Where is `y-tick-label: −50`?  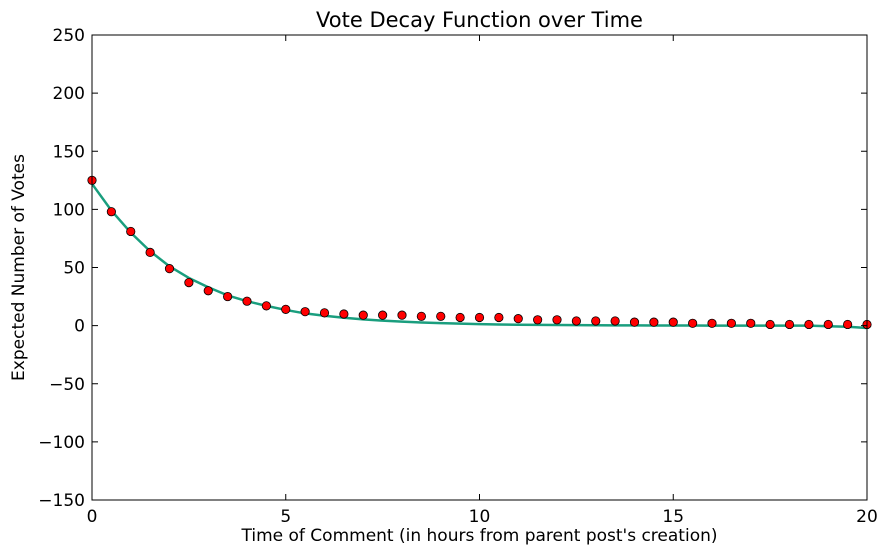
y-tick-label: −50 is located at coordinates (67, 385).